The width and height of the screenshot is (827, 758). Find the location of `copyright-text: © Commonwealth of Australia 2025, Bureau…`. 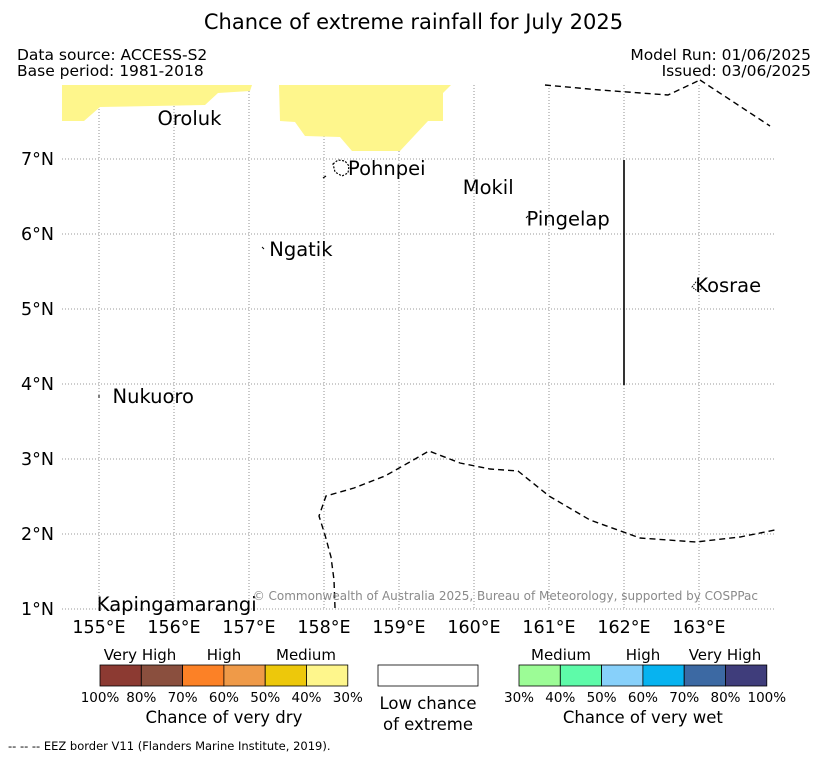

copyright-text: © Commonwealth of Australia 2025, Bureau… is located at coordinates (505, 596).